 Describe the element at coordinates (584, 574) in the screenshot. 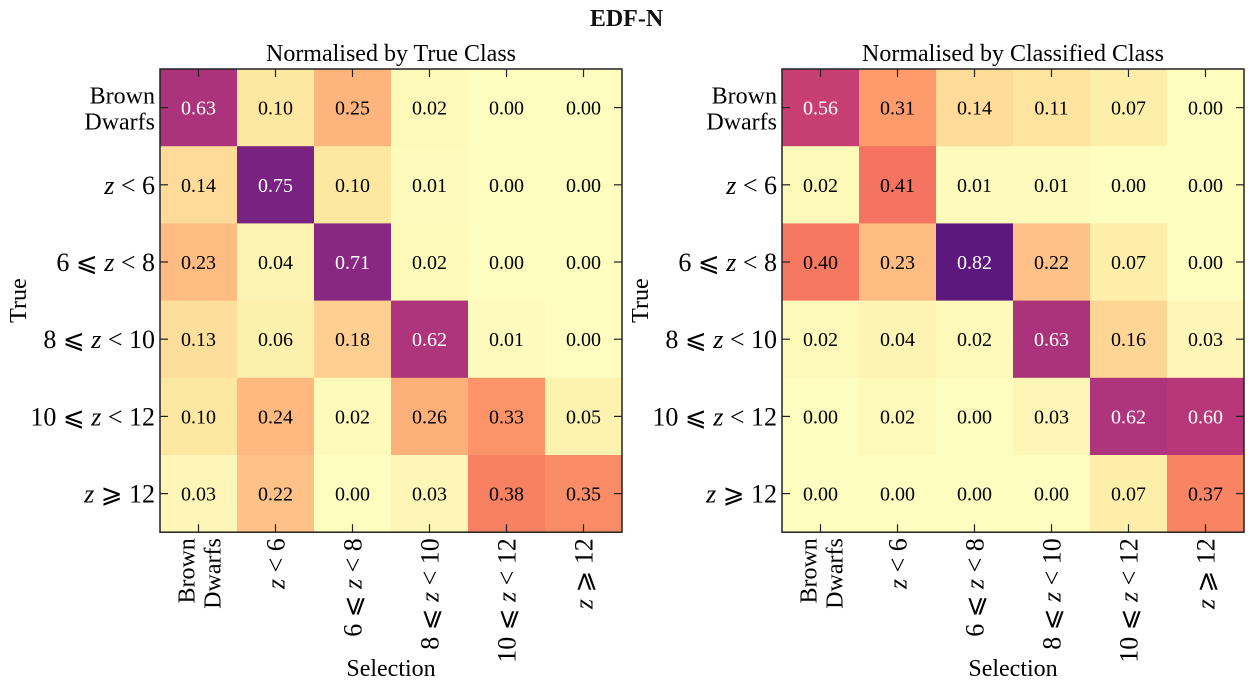

I see `x-tick-label: z ⩾ 12` at that location.